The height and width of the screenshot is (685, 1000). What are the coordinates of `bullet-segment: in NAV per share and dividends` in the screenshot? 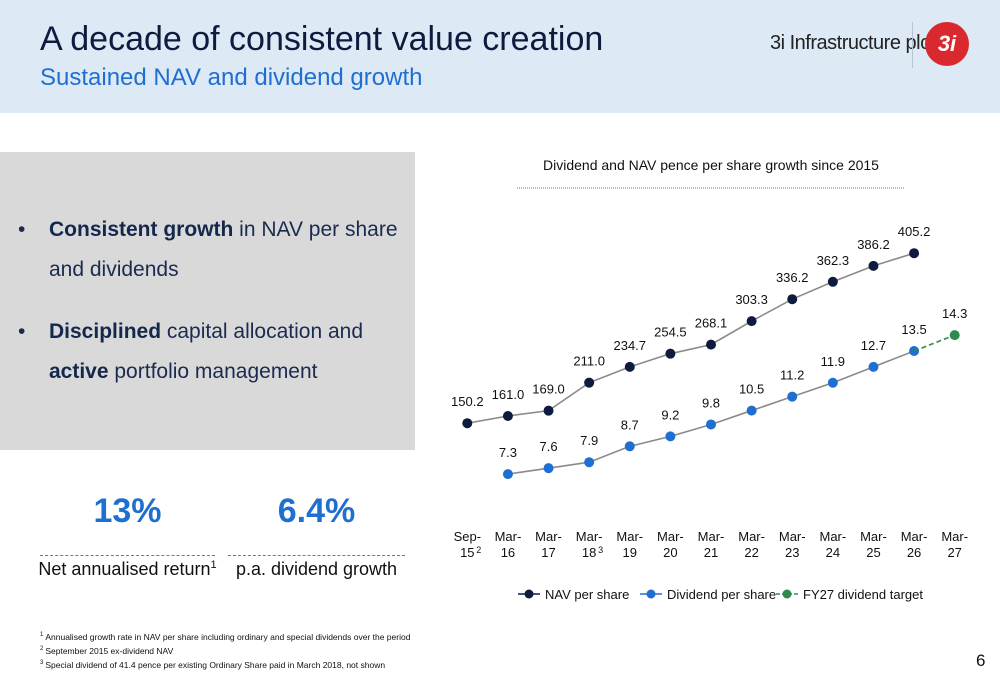 It's located at (223, 249).